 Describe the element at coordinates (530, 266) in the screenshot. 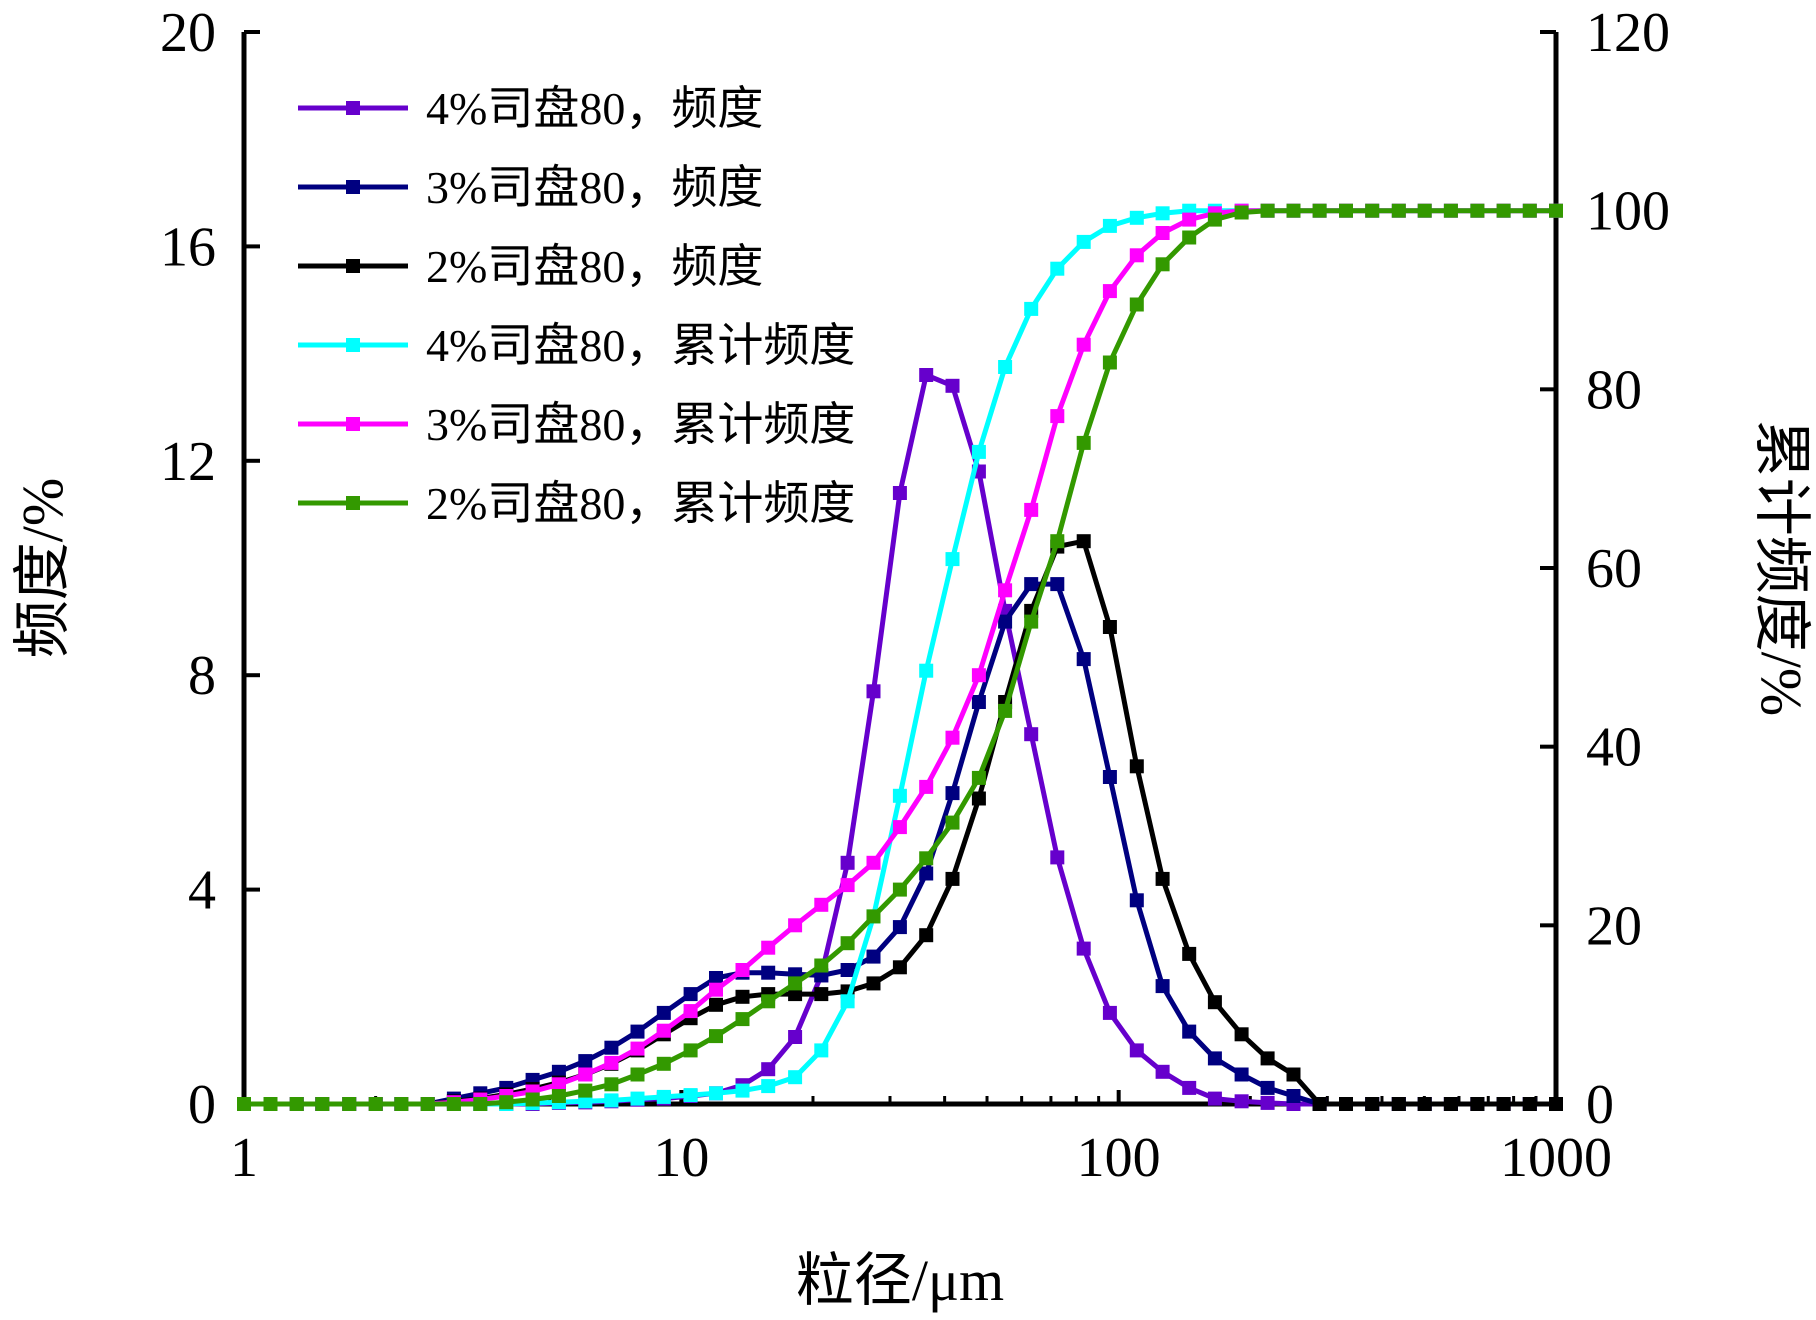

I see `legend-item-3: 2%司盘80，频度` at that location.